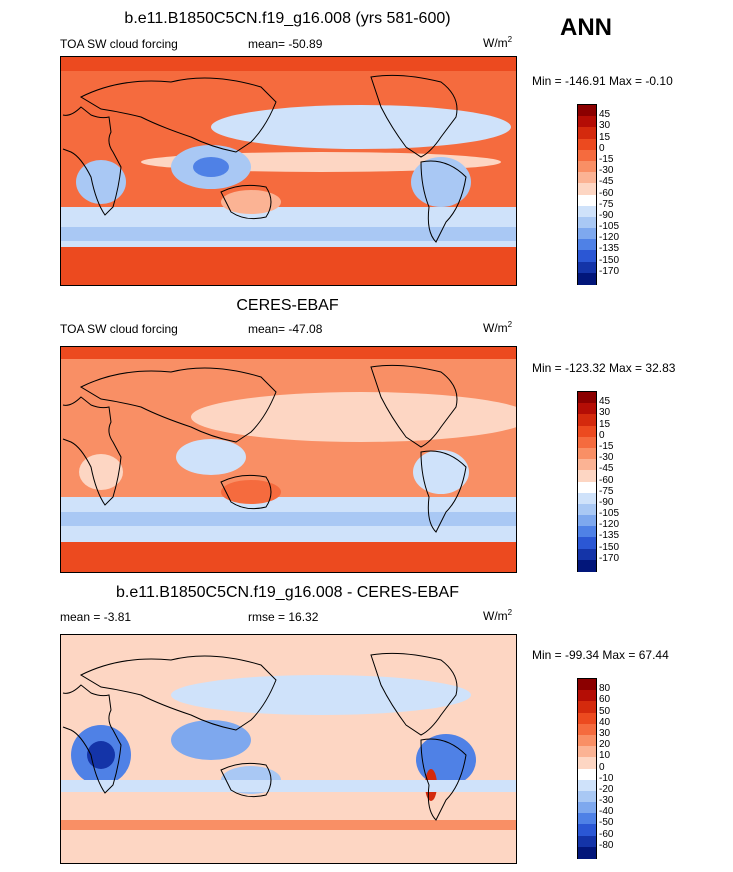 Image resolution: width=733 pixels, height=872 pixels. I want to click on panel3-coastlines, so click(264, 736).